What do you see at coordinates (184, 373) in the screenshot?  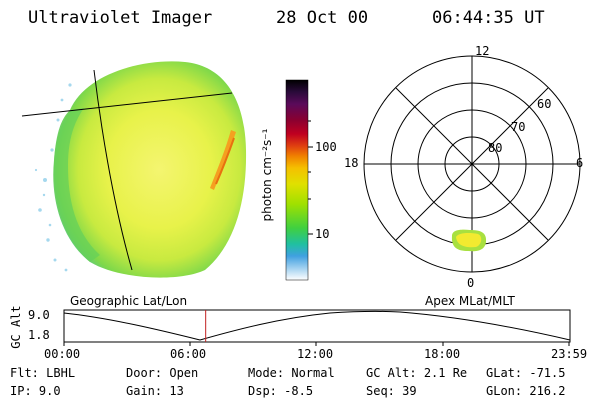 I see `door-value: Open` at bounding box center [184, 373].